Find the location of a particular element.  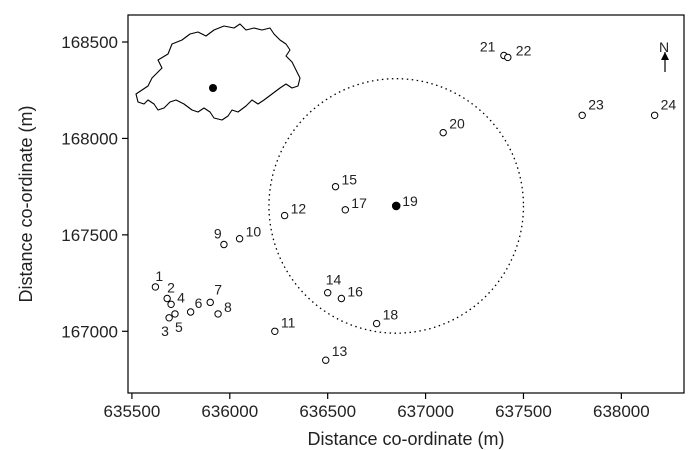

point-label-7: 7 is located at coordinates (218, 289).